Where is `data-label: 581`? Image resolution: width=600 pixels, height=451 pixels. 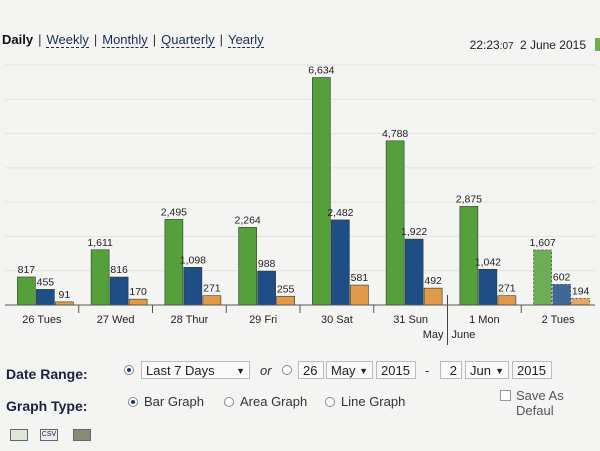
data-label: 581 is located at coordinates (360, 278).